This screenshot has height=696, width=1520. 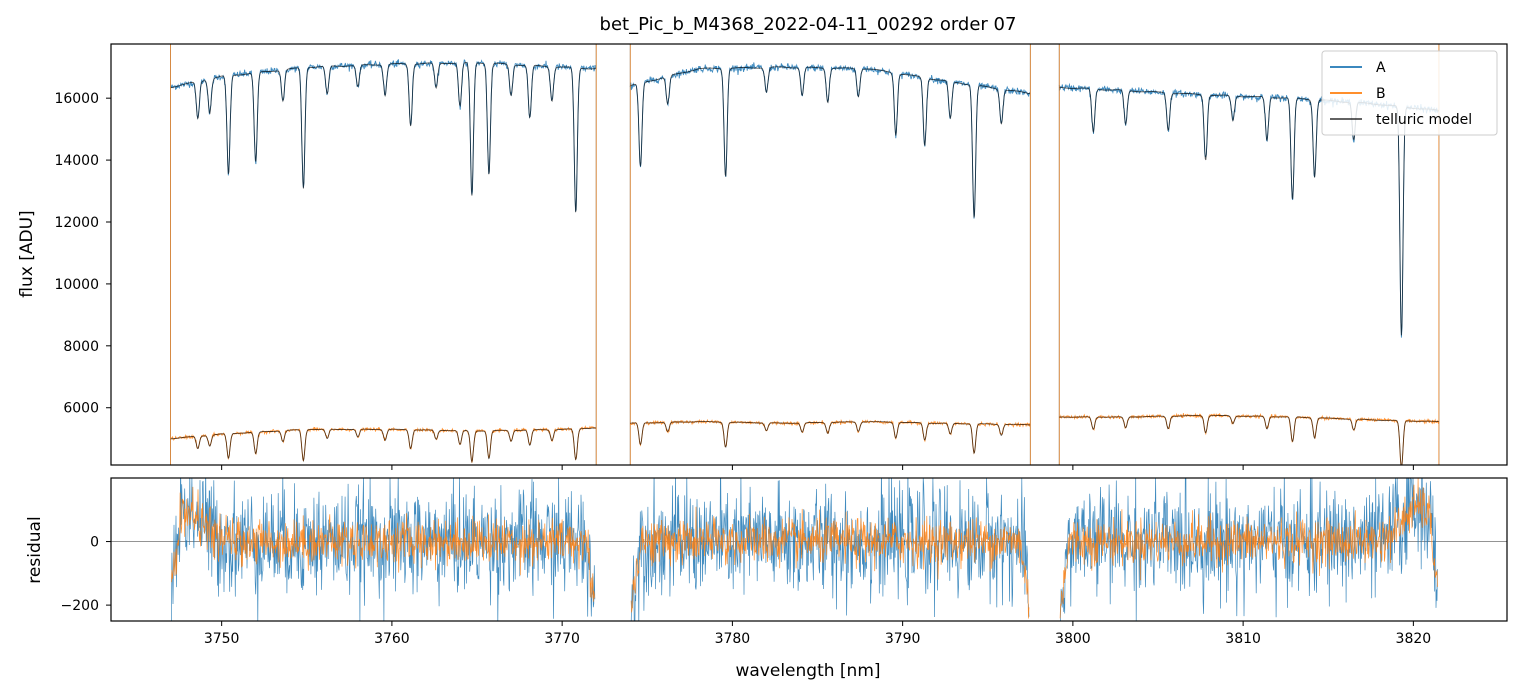 I want to click on legend: A B telluric model, so click(x=1409, y=93).